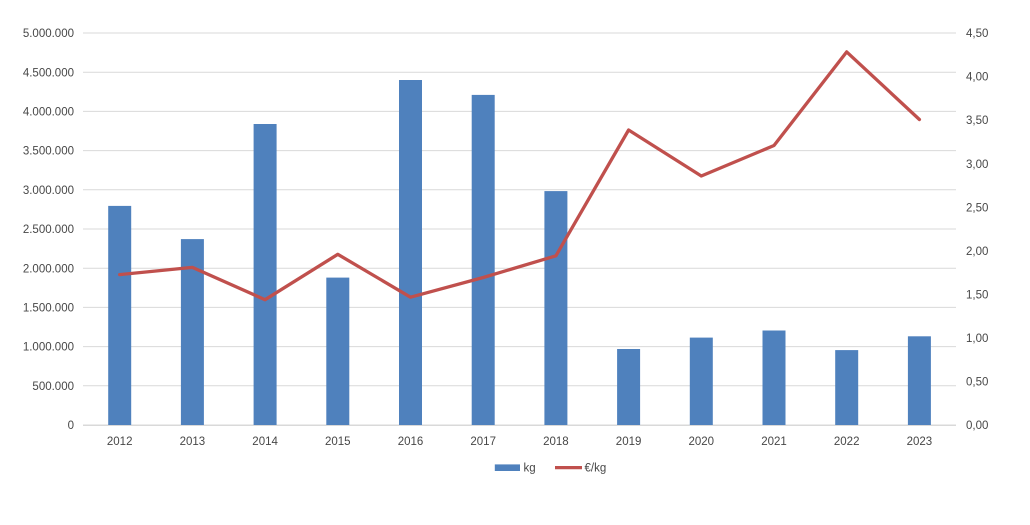 Image resolution: width=1030 pixels, height=525 pixels. Describe the element at coordinates (48, 113) in the screenshot. I see `svg-text: 4.000.000` at that location.